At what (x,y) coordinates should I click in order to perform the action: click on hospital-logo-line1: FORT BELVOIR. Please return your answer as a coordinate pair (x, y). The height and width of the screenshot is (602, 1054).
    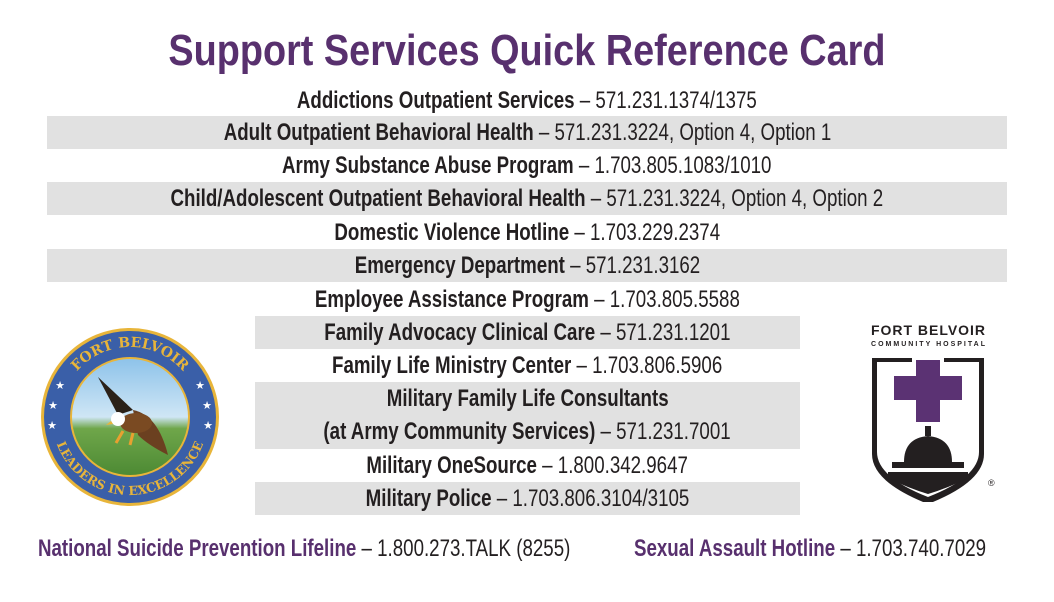
    Looking at the image, I should click on (928, 330).